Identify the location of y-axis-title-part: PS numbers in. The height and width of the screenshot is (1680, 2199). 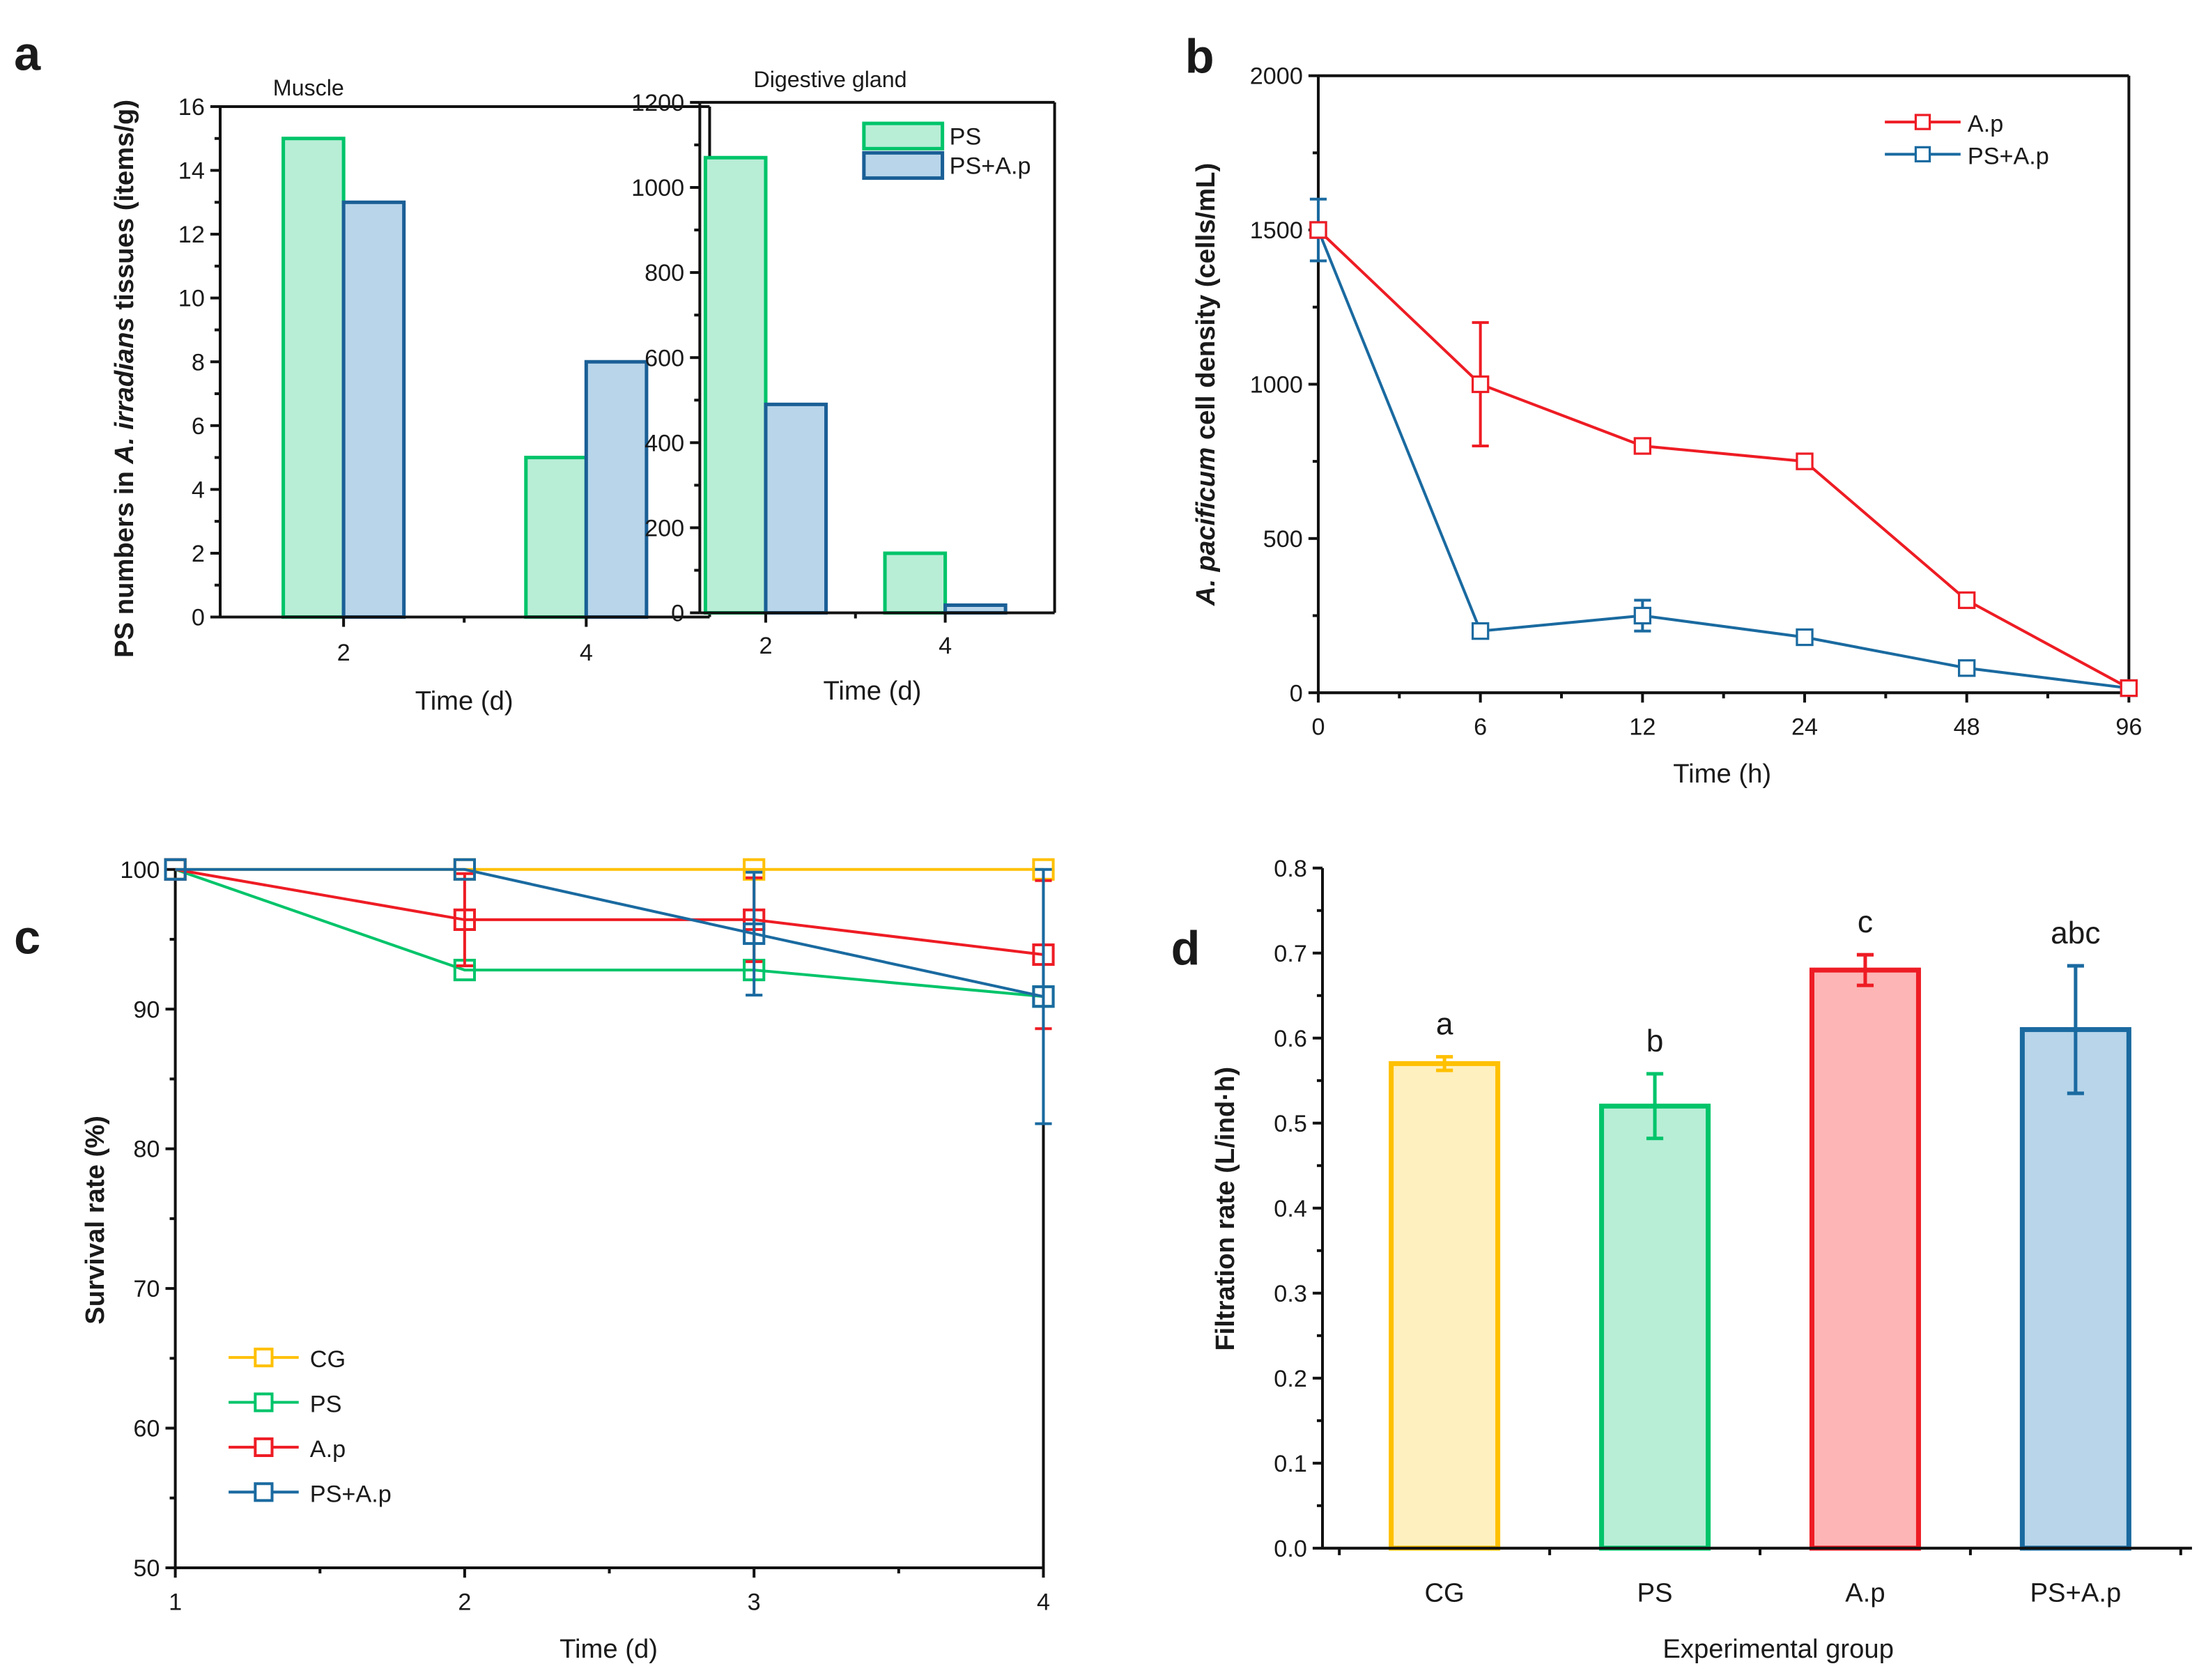
(124, 561).